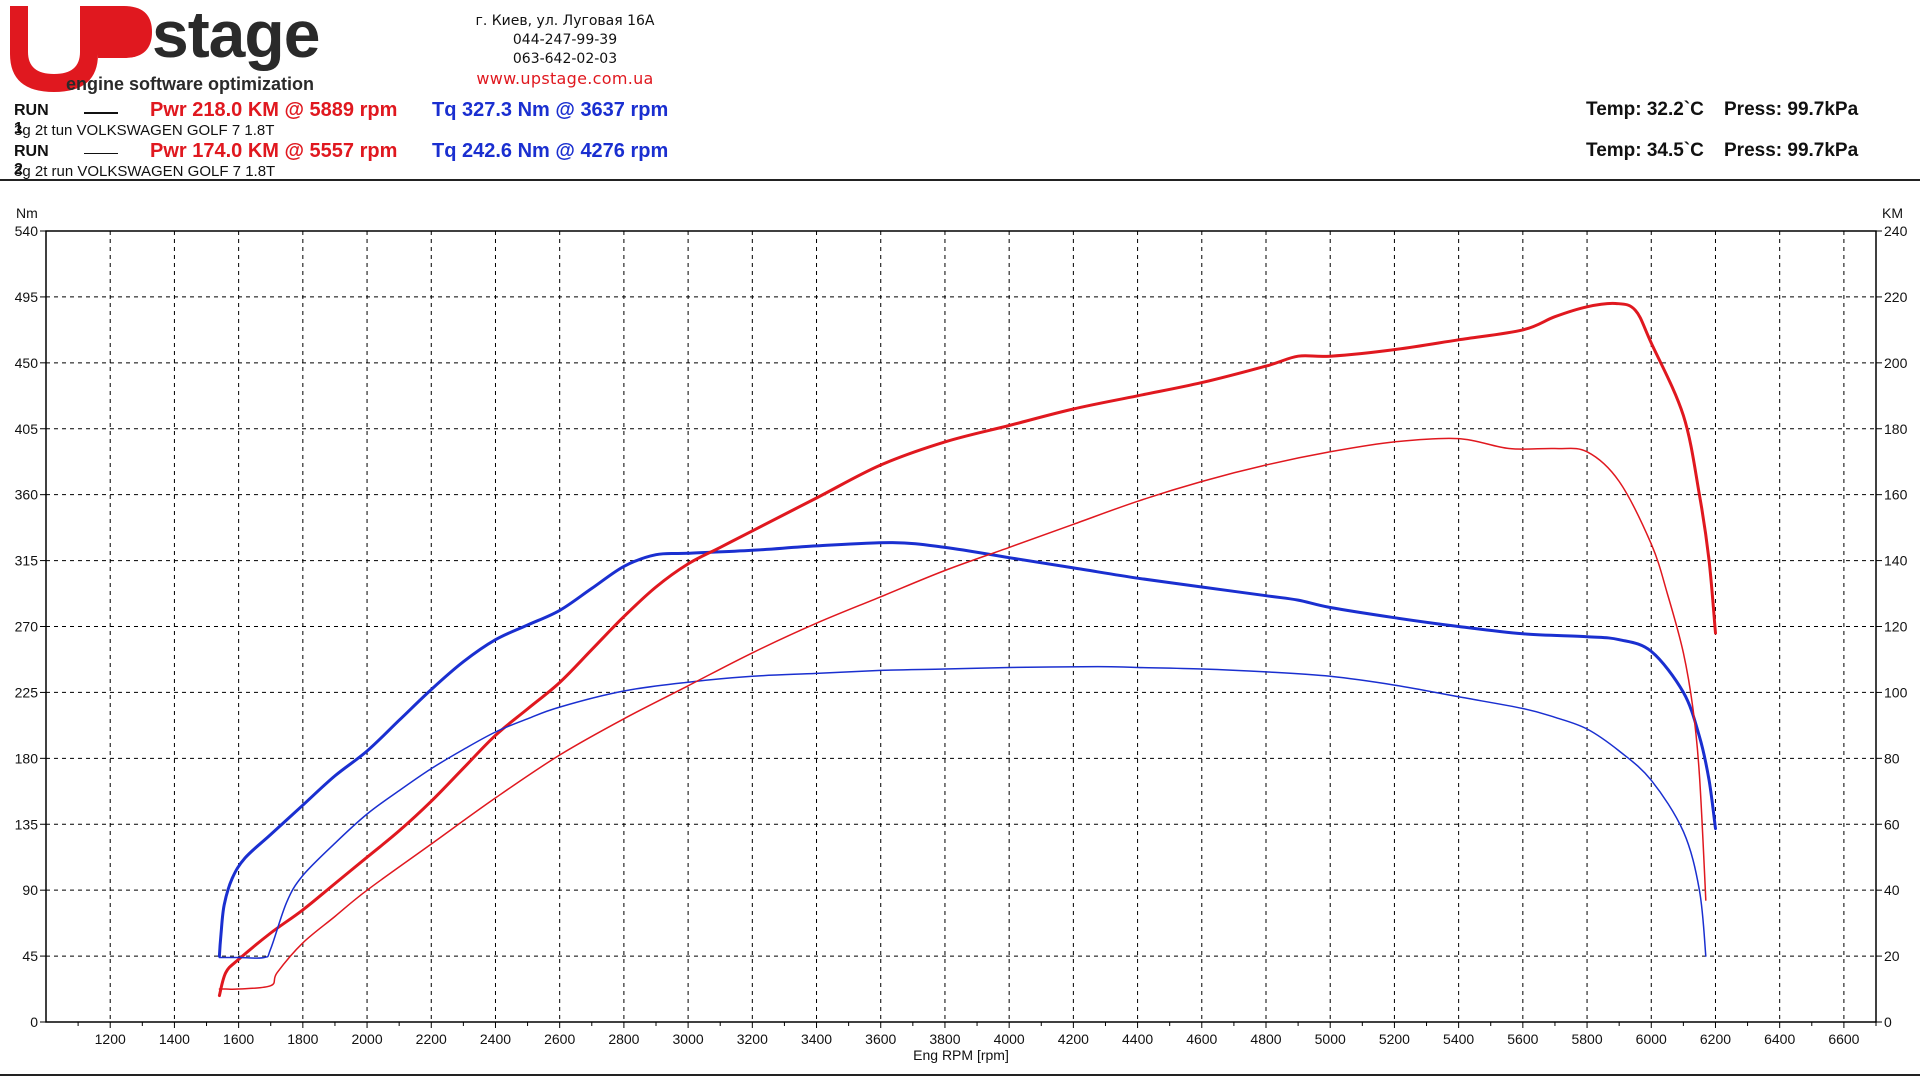 This screenshot has width=1920, height=1080. Describe the element at coordinates (961, 1055) in the screenshot. I see `x-axis-label: Eng RPM [rpm]` at that location.